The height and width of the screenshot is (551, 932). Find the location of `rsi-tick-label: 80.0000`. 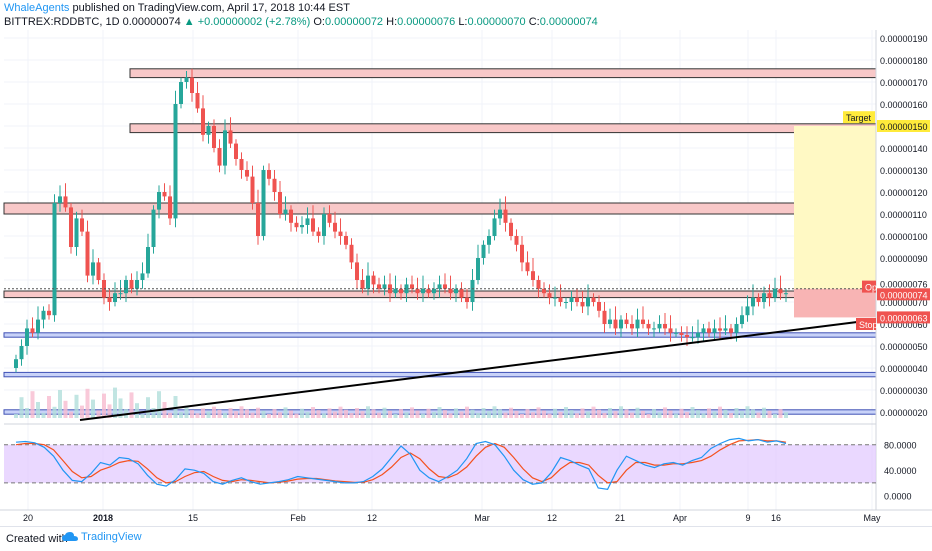

rsi-tick-label: 80.0000 is located at coordinates (900, 446).